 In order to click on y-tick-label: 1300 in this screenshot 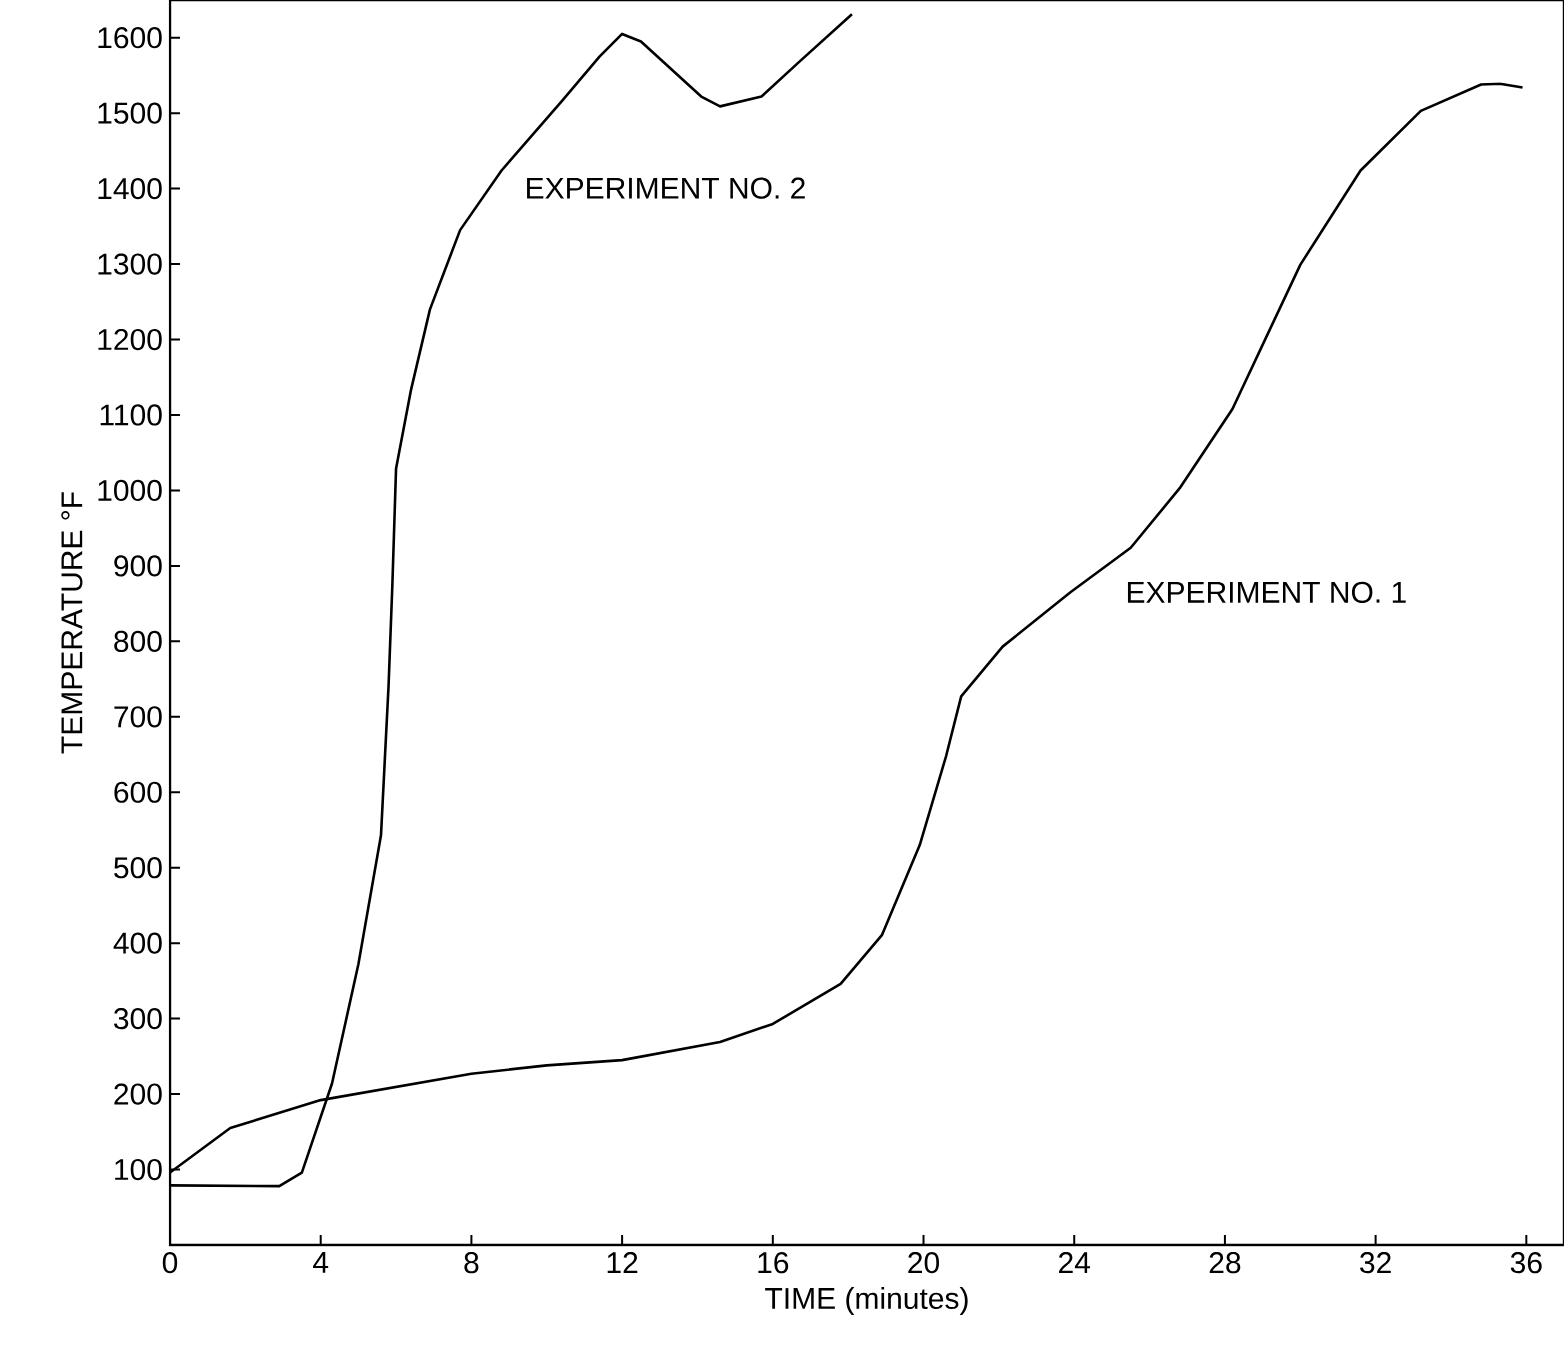, I will do `click(130, 264)`.